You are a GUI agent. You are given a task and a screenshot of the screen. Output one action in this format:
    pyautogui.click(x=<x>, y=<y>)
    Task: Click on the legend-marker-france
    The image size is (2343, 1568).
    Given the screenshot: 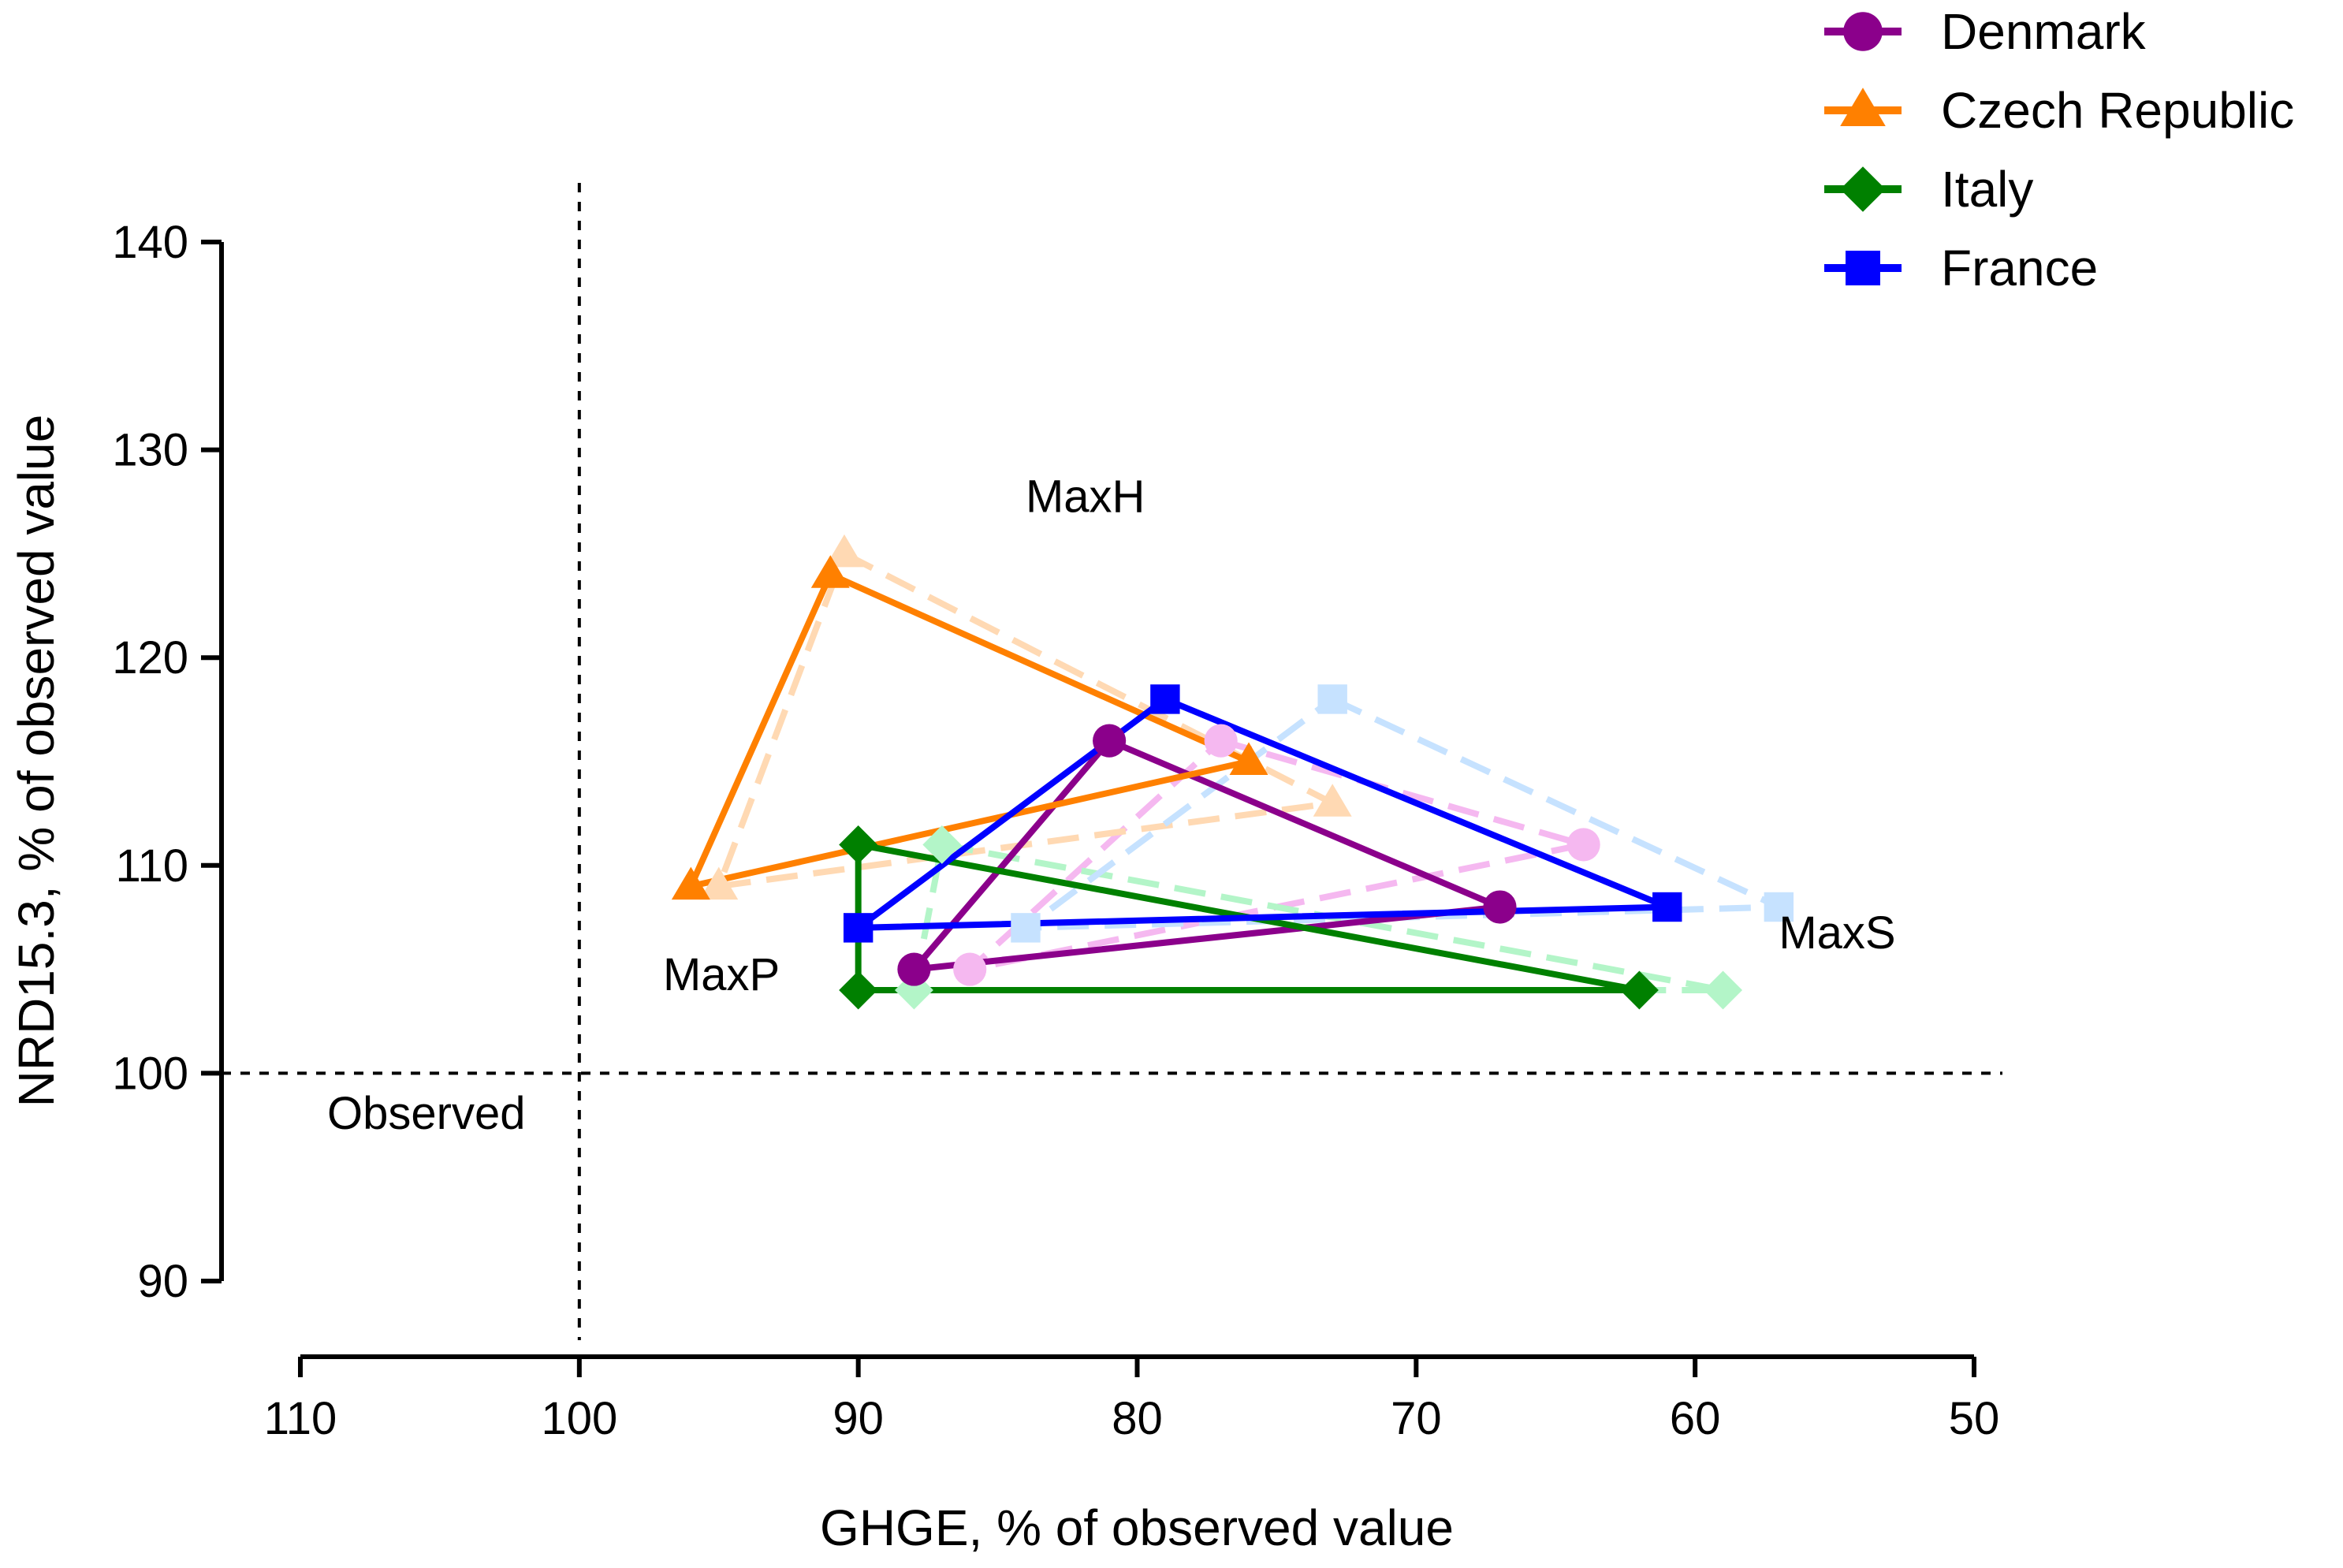 What is the action you would take?
    pyautogui.click(x=1863, y=268)
    